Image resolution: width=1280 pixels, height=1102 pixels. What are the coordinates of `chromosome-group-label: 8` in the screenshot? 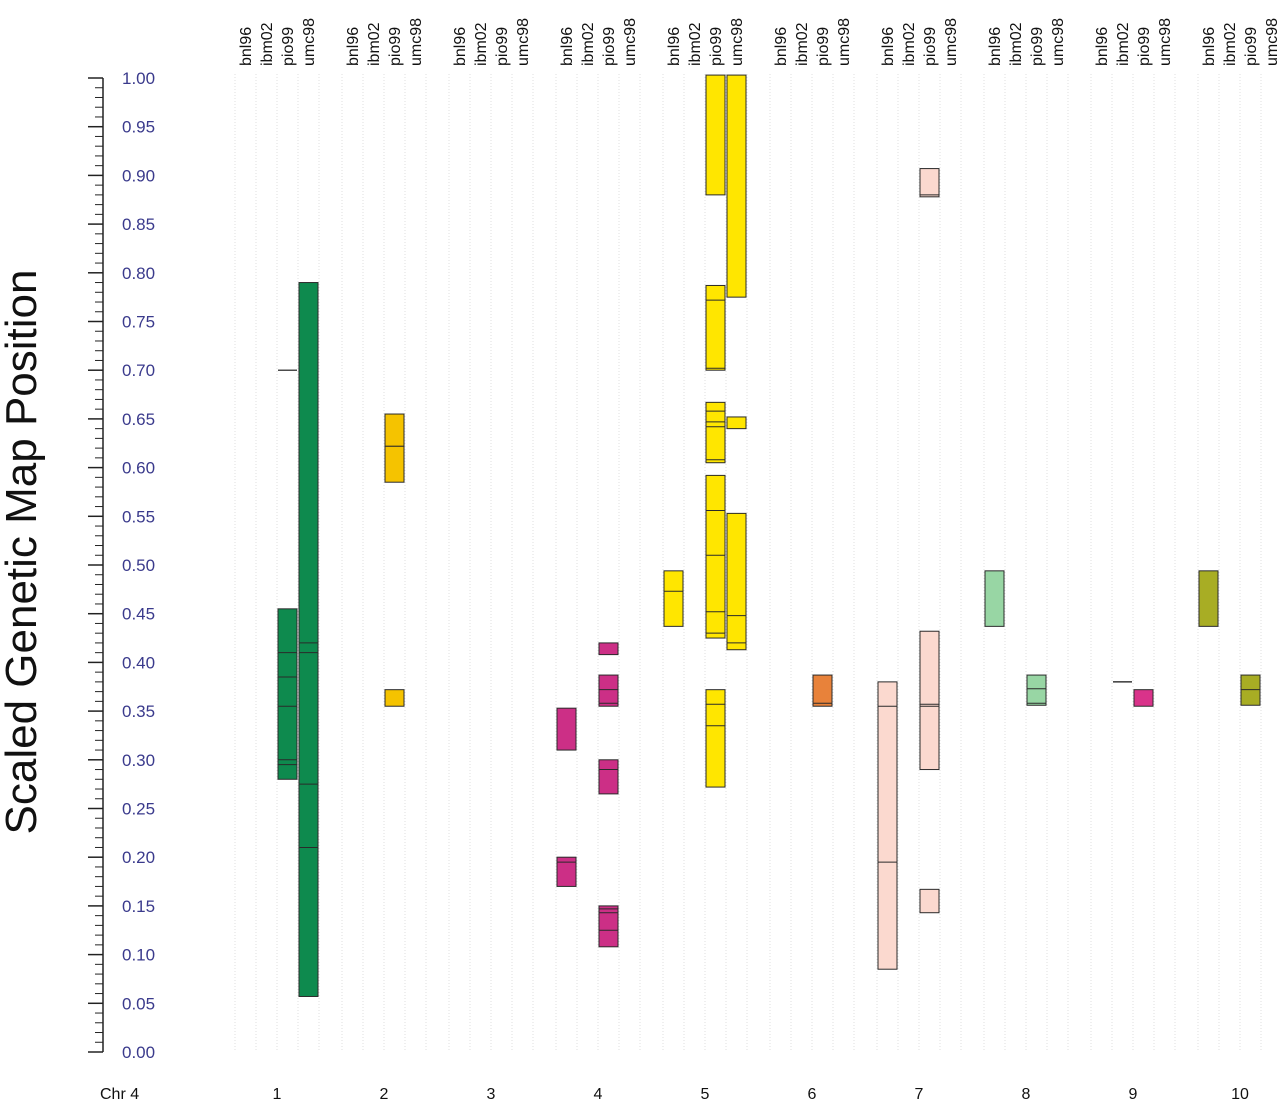 It's located at (1026, 1094).